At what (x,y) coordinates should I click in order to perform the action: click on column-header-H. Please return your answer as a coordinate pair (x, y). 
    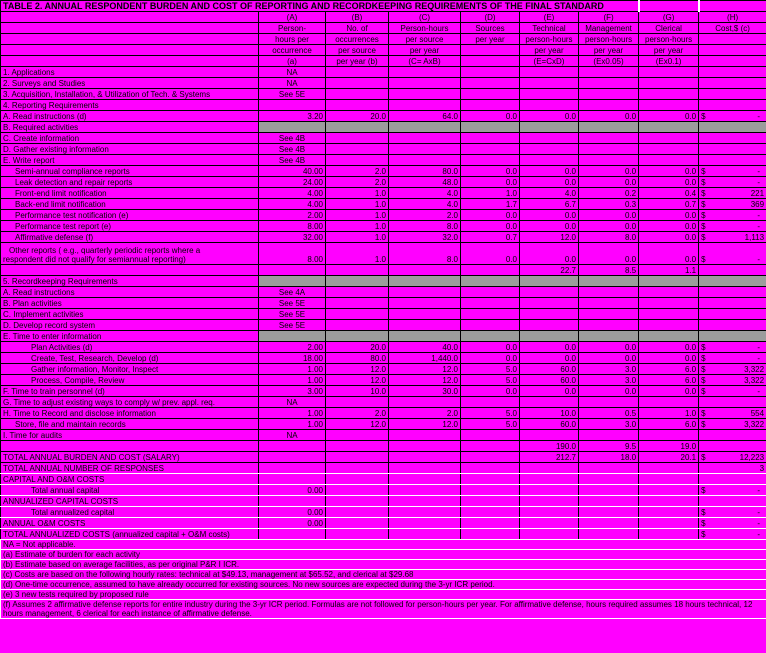
    Looking at the image, I should click on (732, 39).